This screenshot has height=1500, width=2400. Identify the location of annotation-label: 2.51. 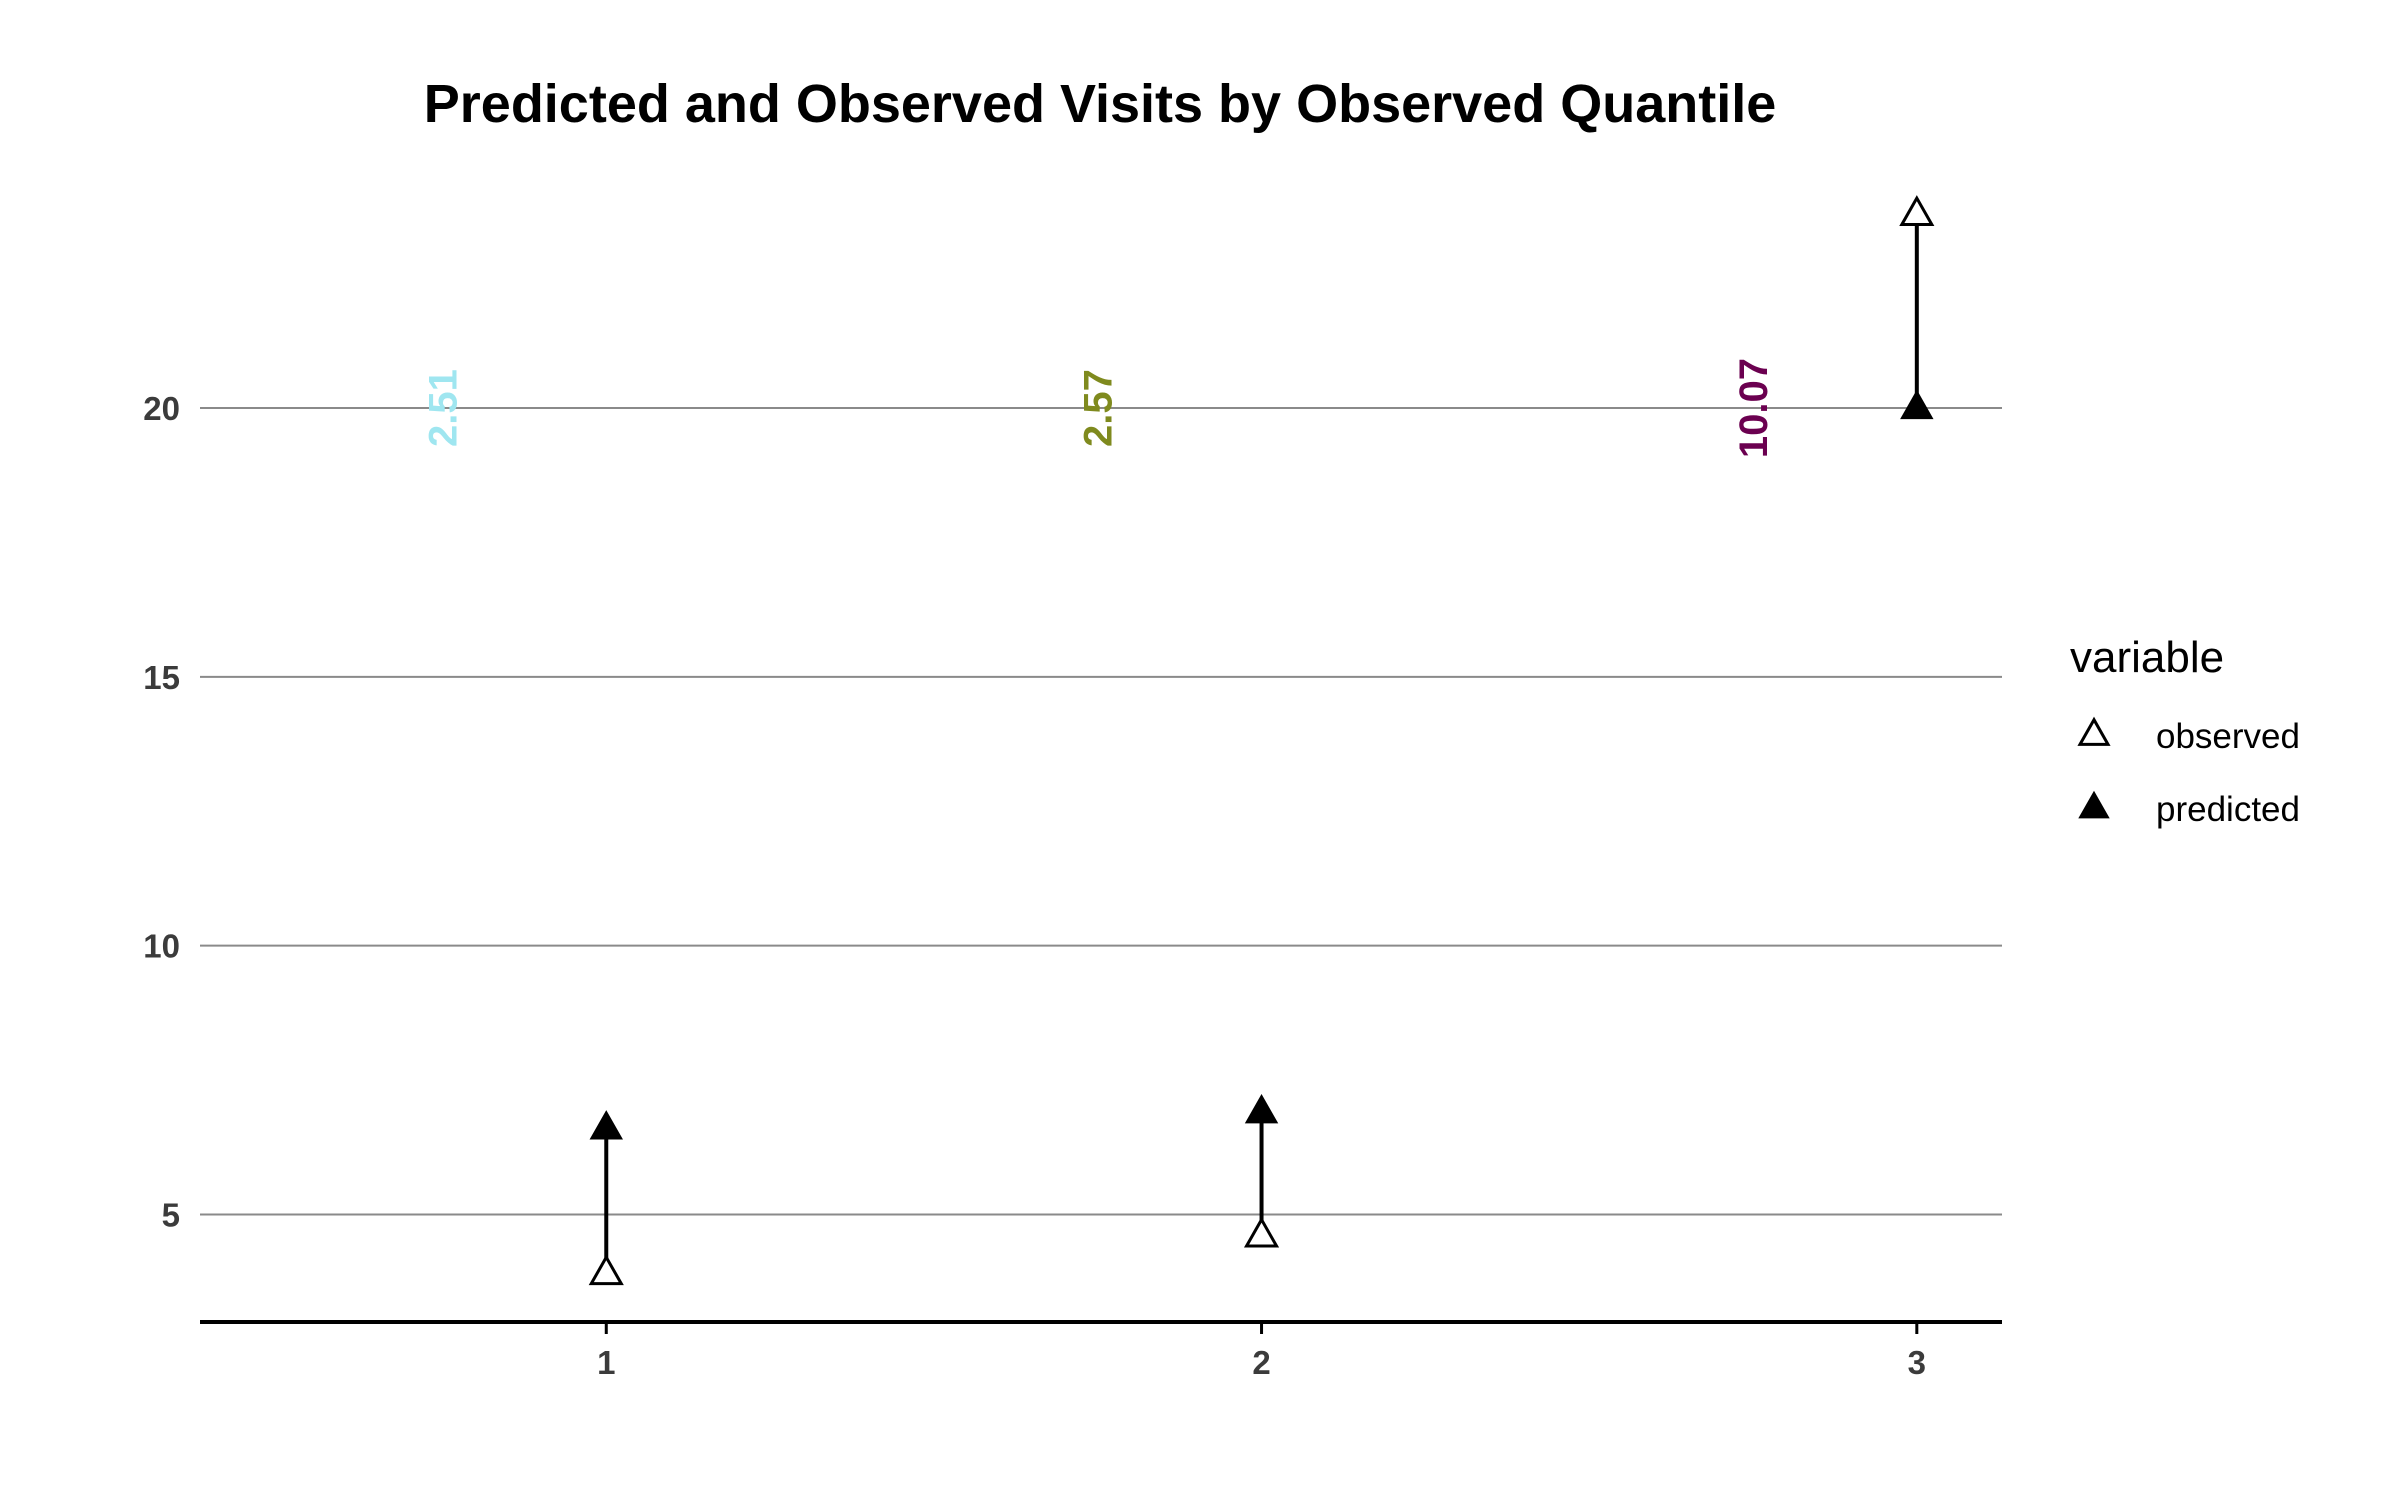
(443, 408).